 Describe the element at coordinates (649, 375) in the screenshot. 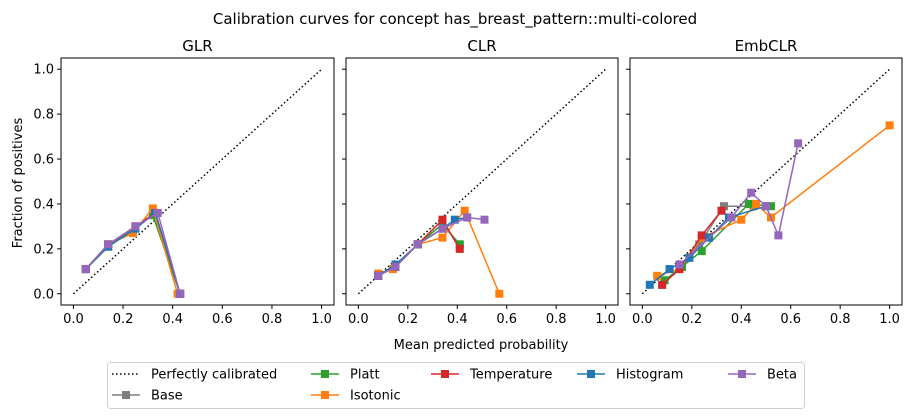

I see `legend-label: Histogram` at that location.